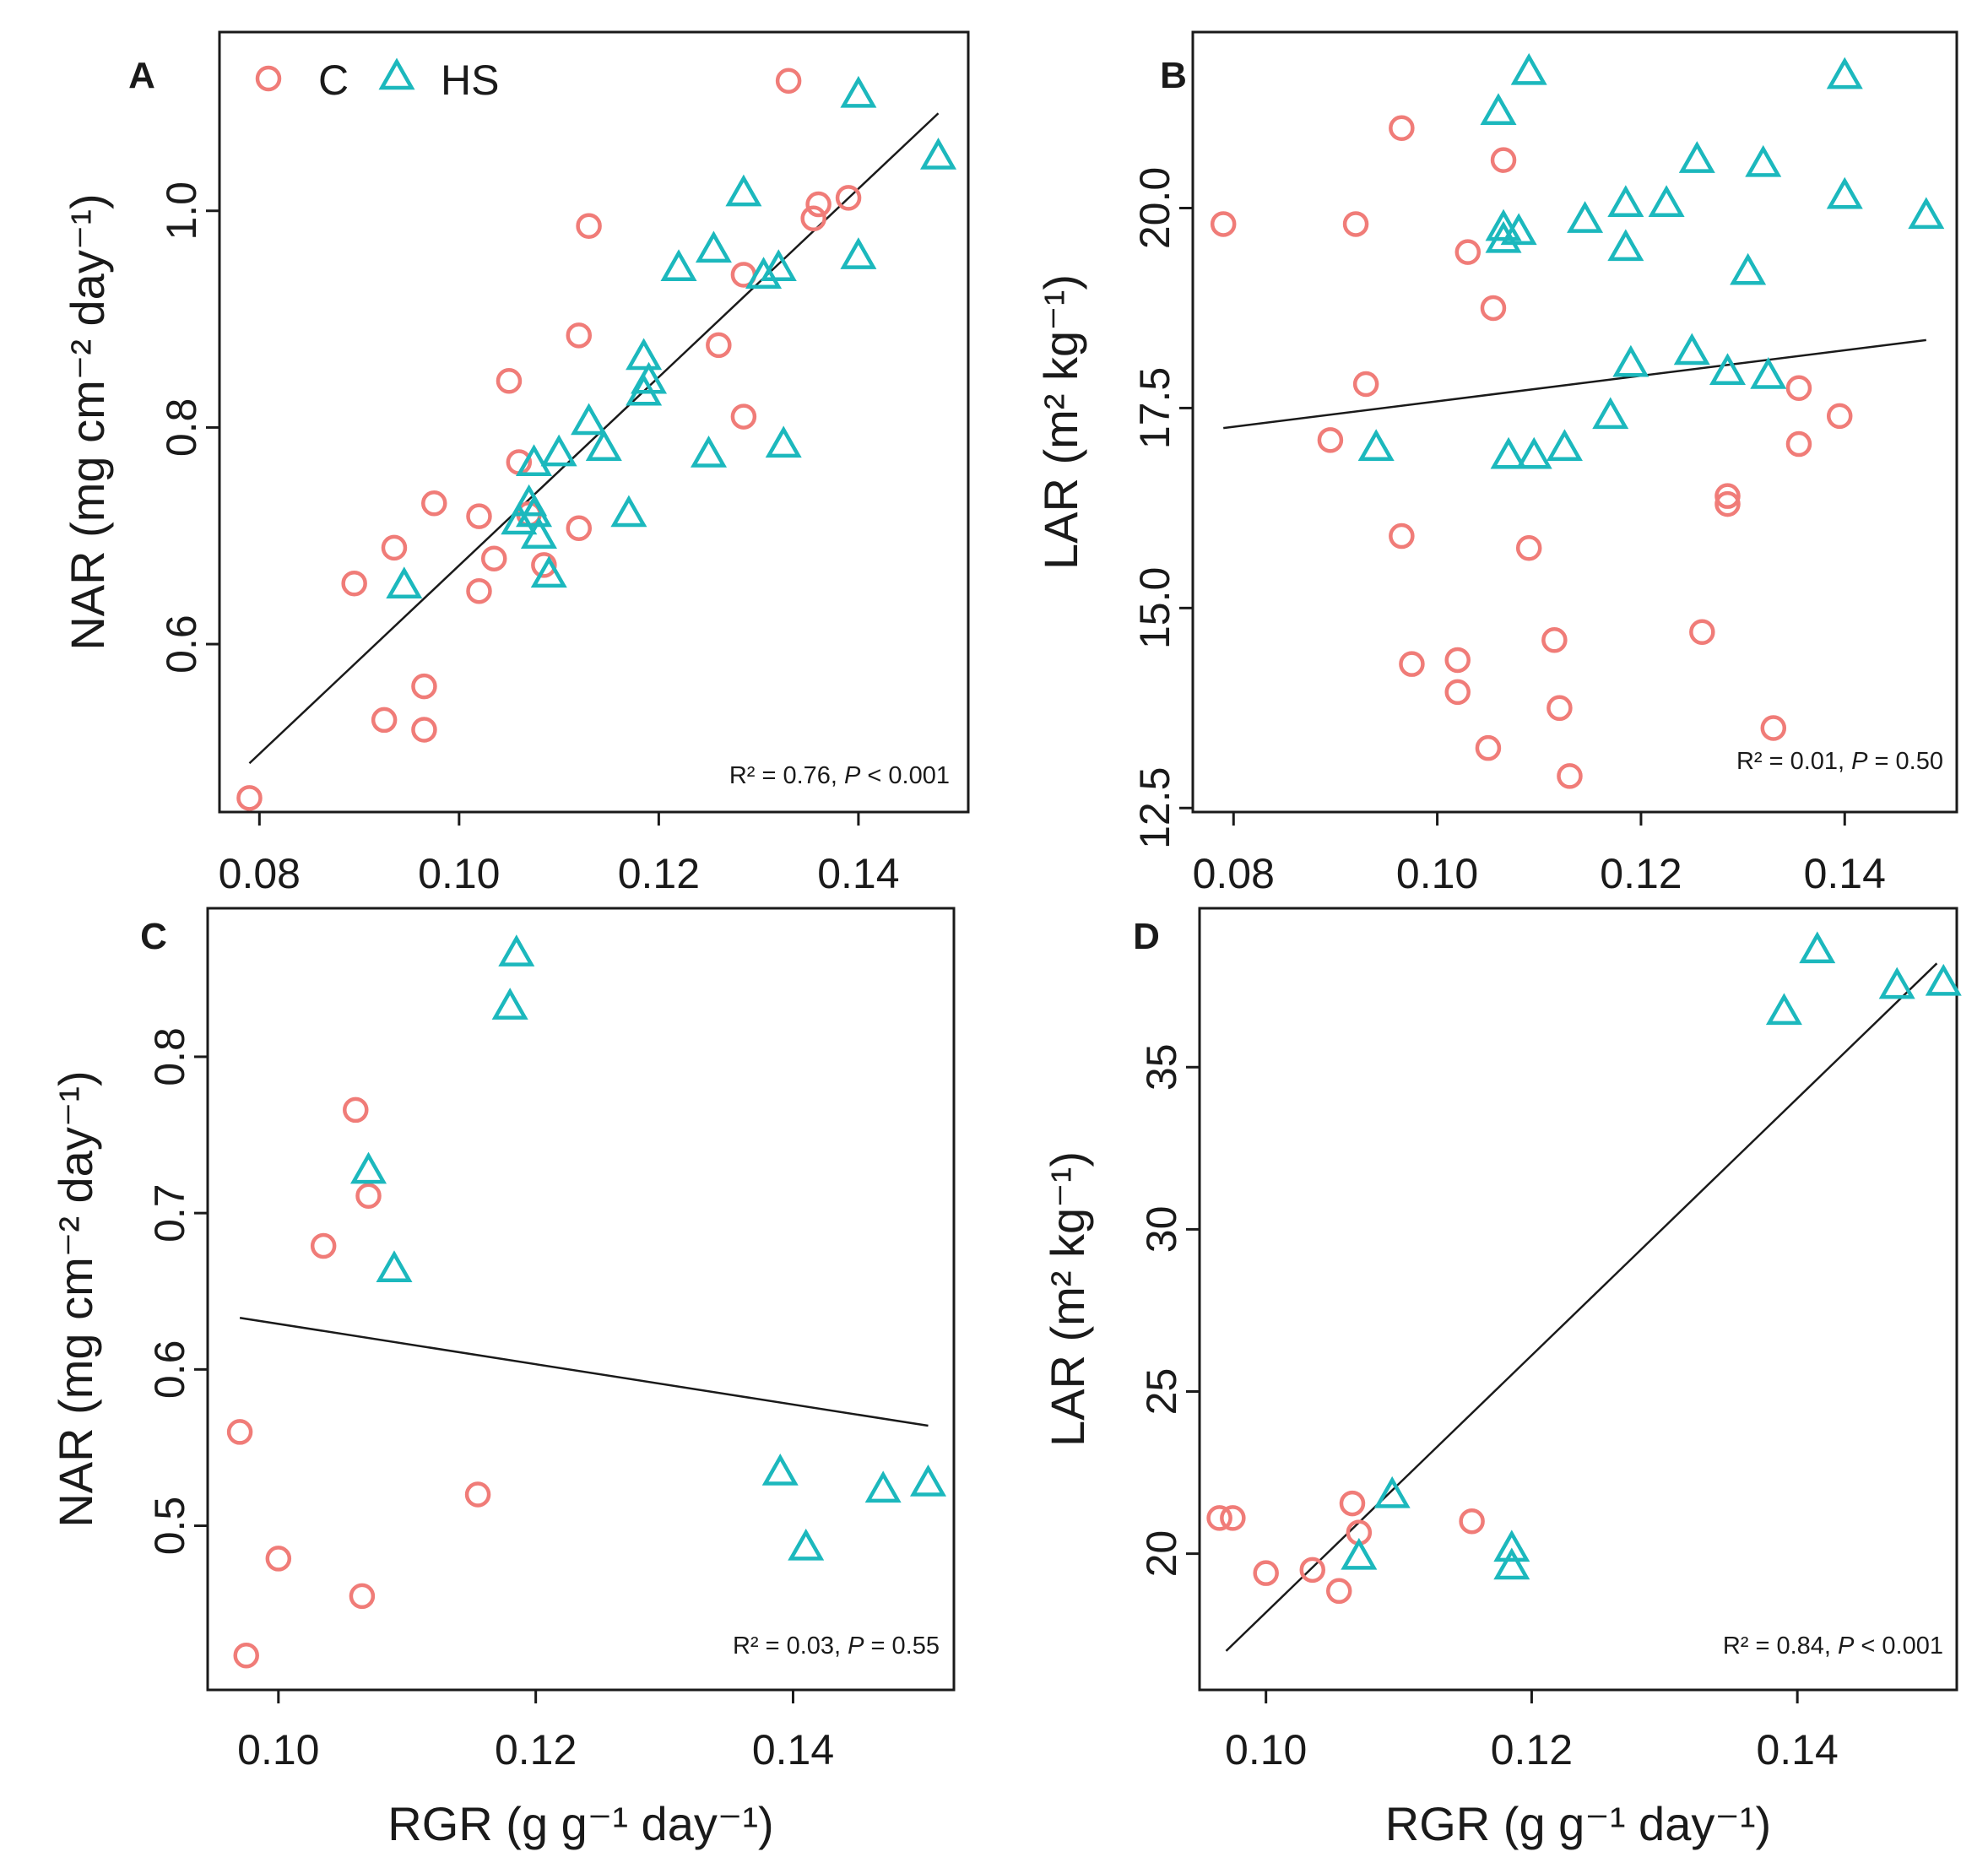 Image resolution: width=1988 pixels, height=1868 pixels. What do you see at coordinates (470, 80) in the screenshot?
I see `legend-label: HS` at bounding box center [470, 80].